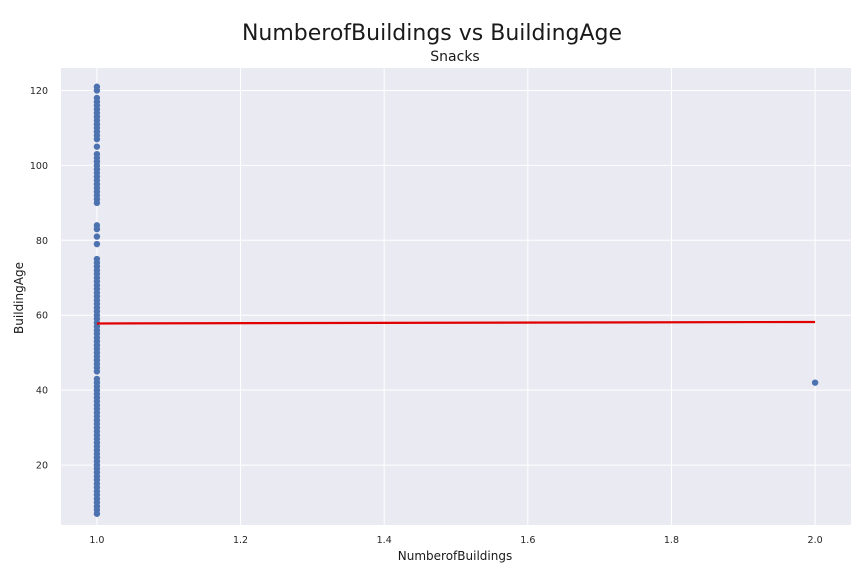  I want to click on y-axis-label: BuildingAge, so click(19, 298).